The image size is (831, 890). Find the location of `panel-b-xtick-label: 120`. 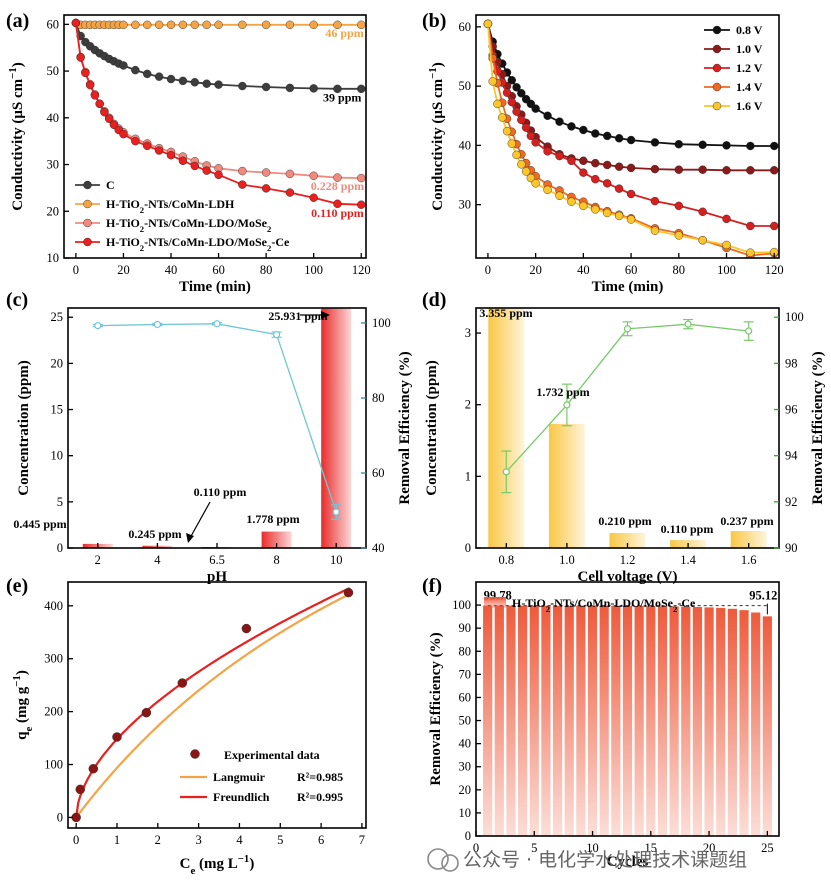

panel-b-xtick-label: 120 is located at coordinates (774, 270).